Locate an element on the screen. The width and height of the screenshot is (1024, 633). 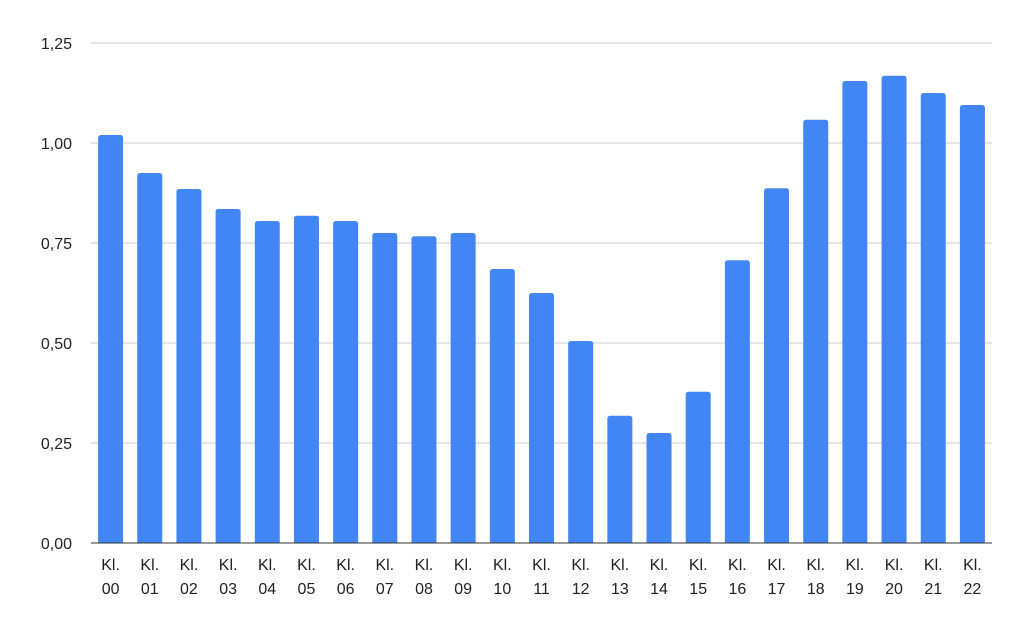
x-tick-label: Kl. 21 is located at coordinates (933, 577).